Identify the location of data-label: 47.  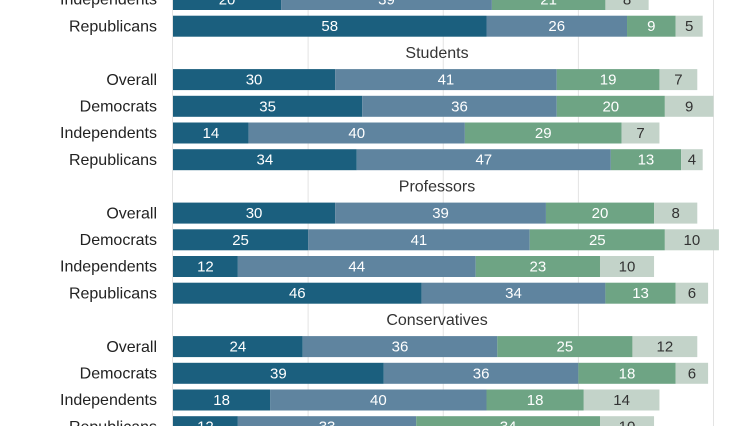
(483, 160).